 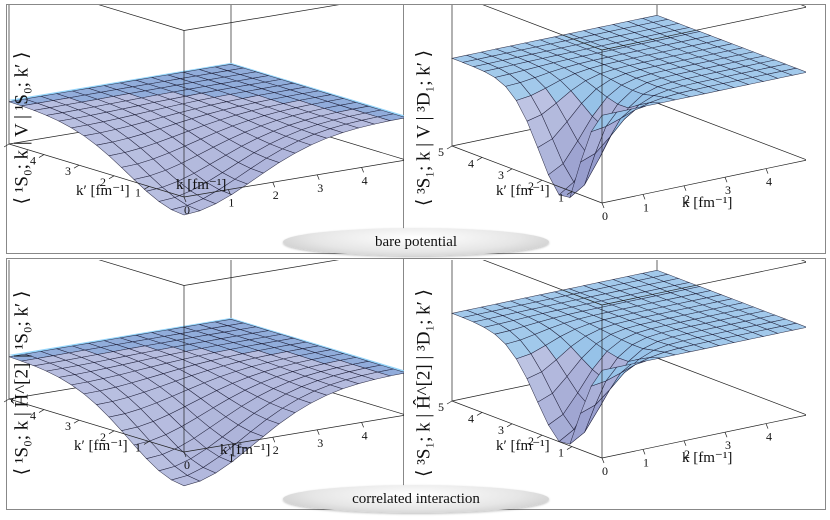 I want to click on ylabel-text: ⟨ ³S₁; k | Ĥ^[2] | ³D₁; k′ ⟩, so click(x=424, y=382).